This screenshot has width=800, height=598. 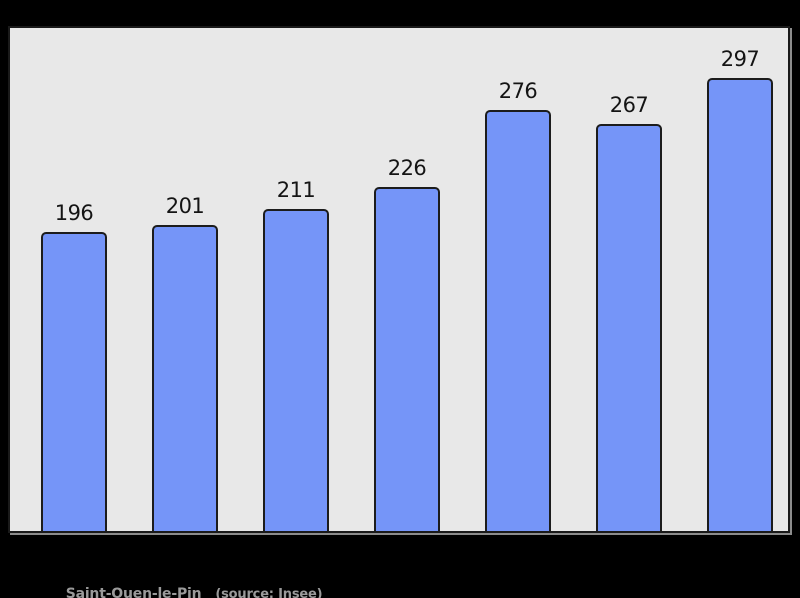 I want to click on bar-group: 267, so click(x=629, y=309).